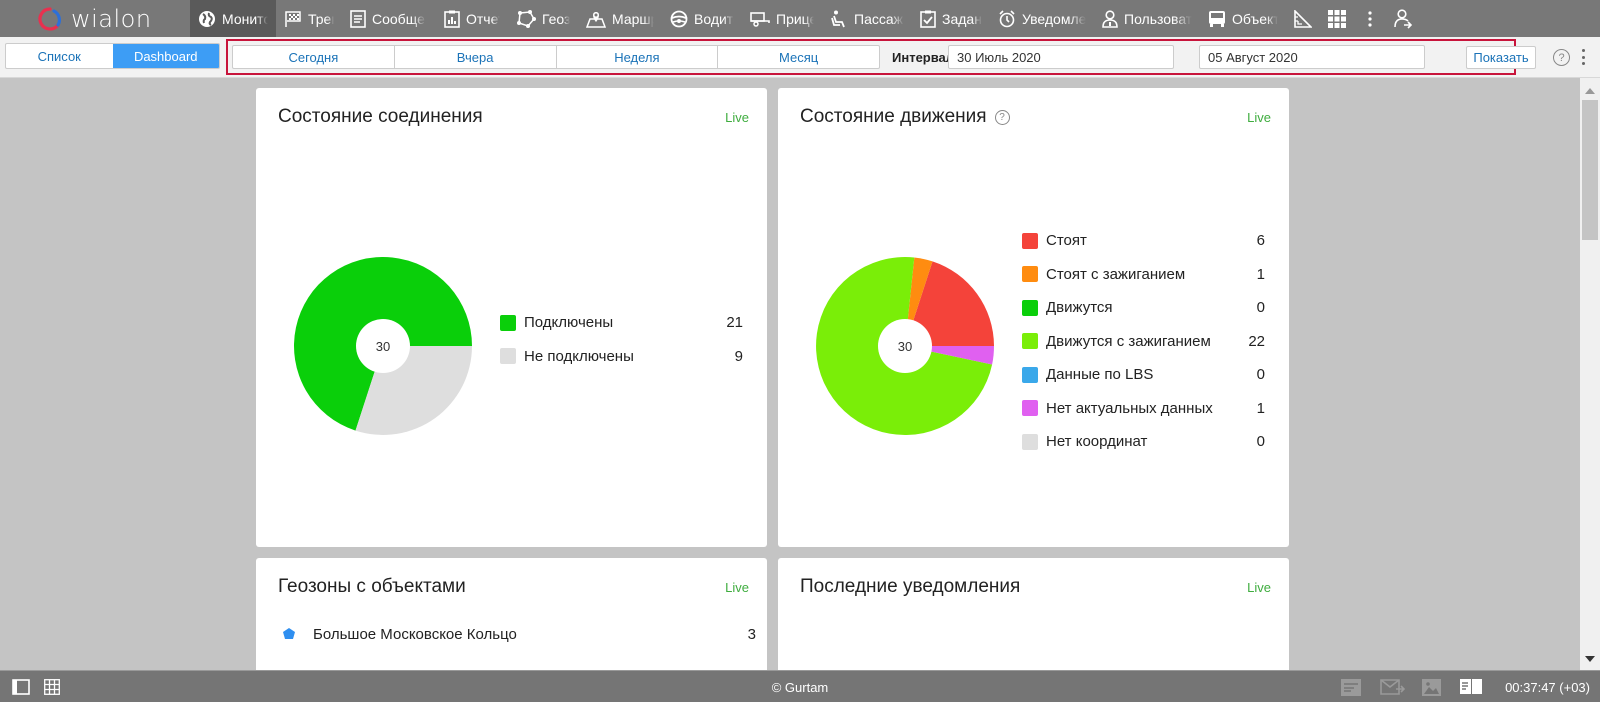 The height and width of the screenshot is (702, 1600). What do you see at coordinates (1260, 274) in the screenshot?
I see `legend-value: 1` at bounding box center [1260, 274].